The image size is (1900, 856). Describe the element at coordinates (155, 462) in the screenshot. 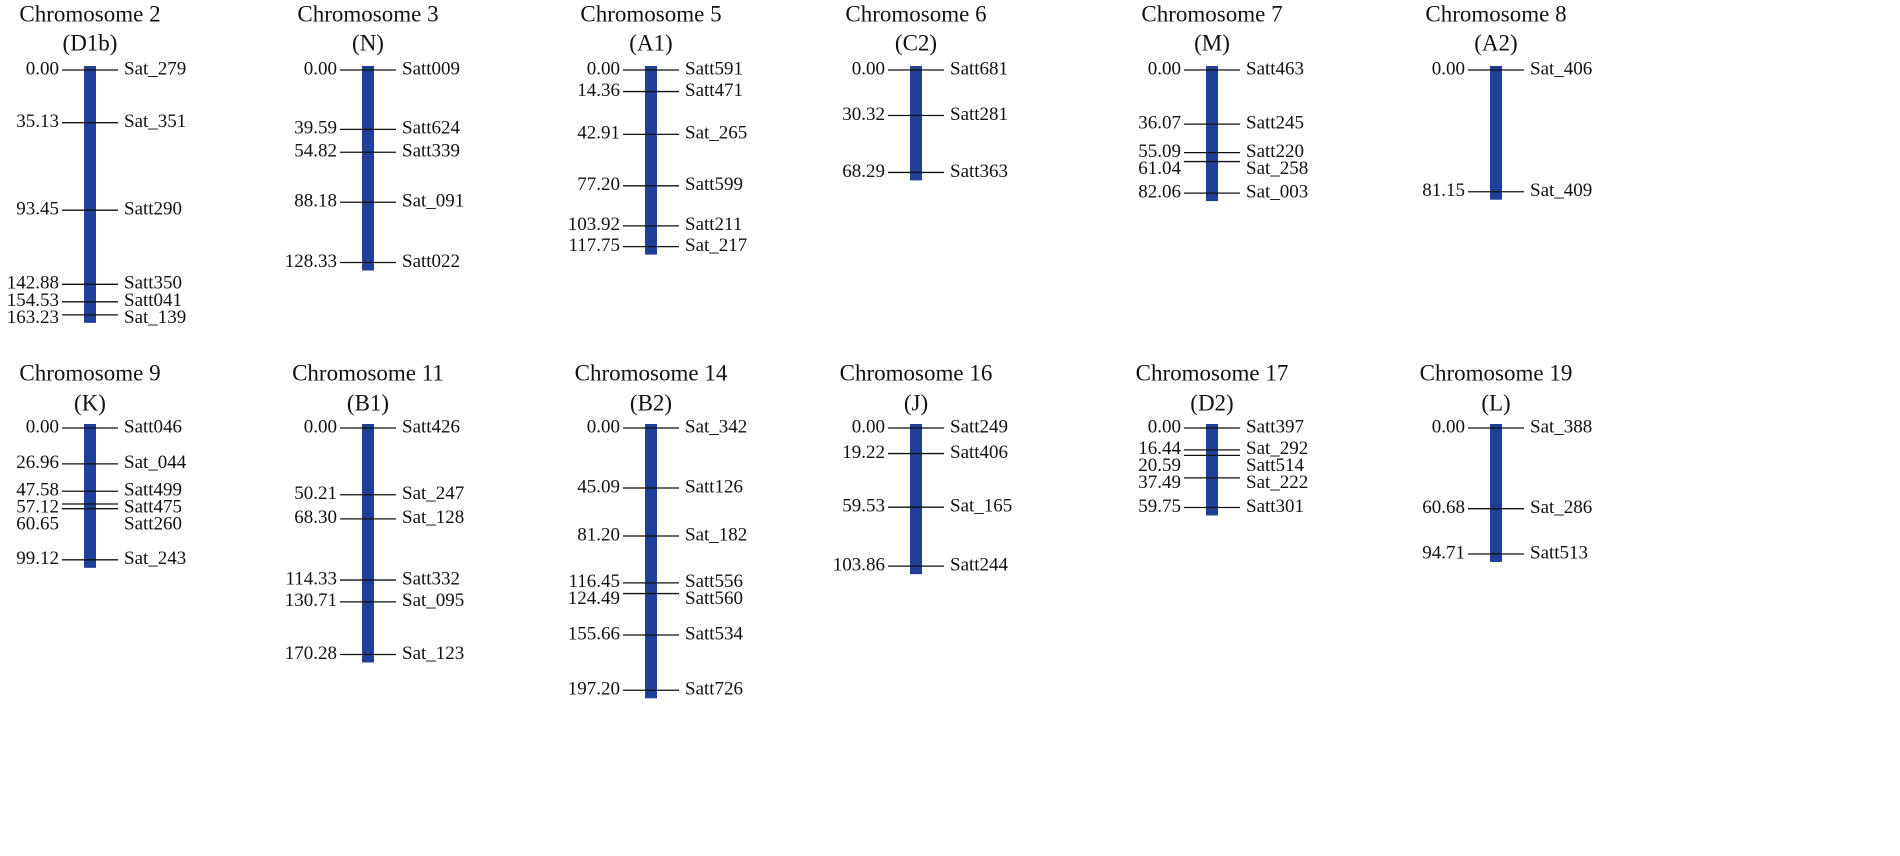

I see `marker-name: Sat_044` at that location.